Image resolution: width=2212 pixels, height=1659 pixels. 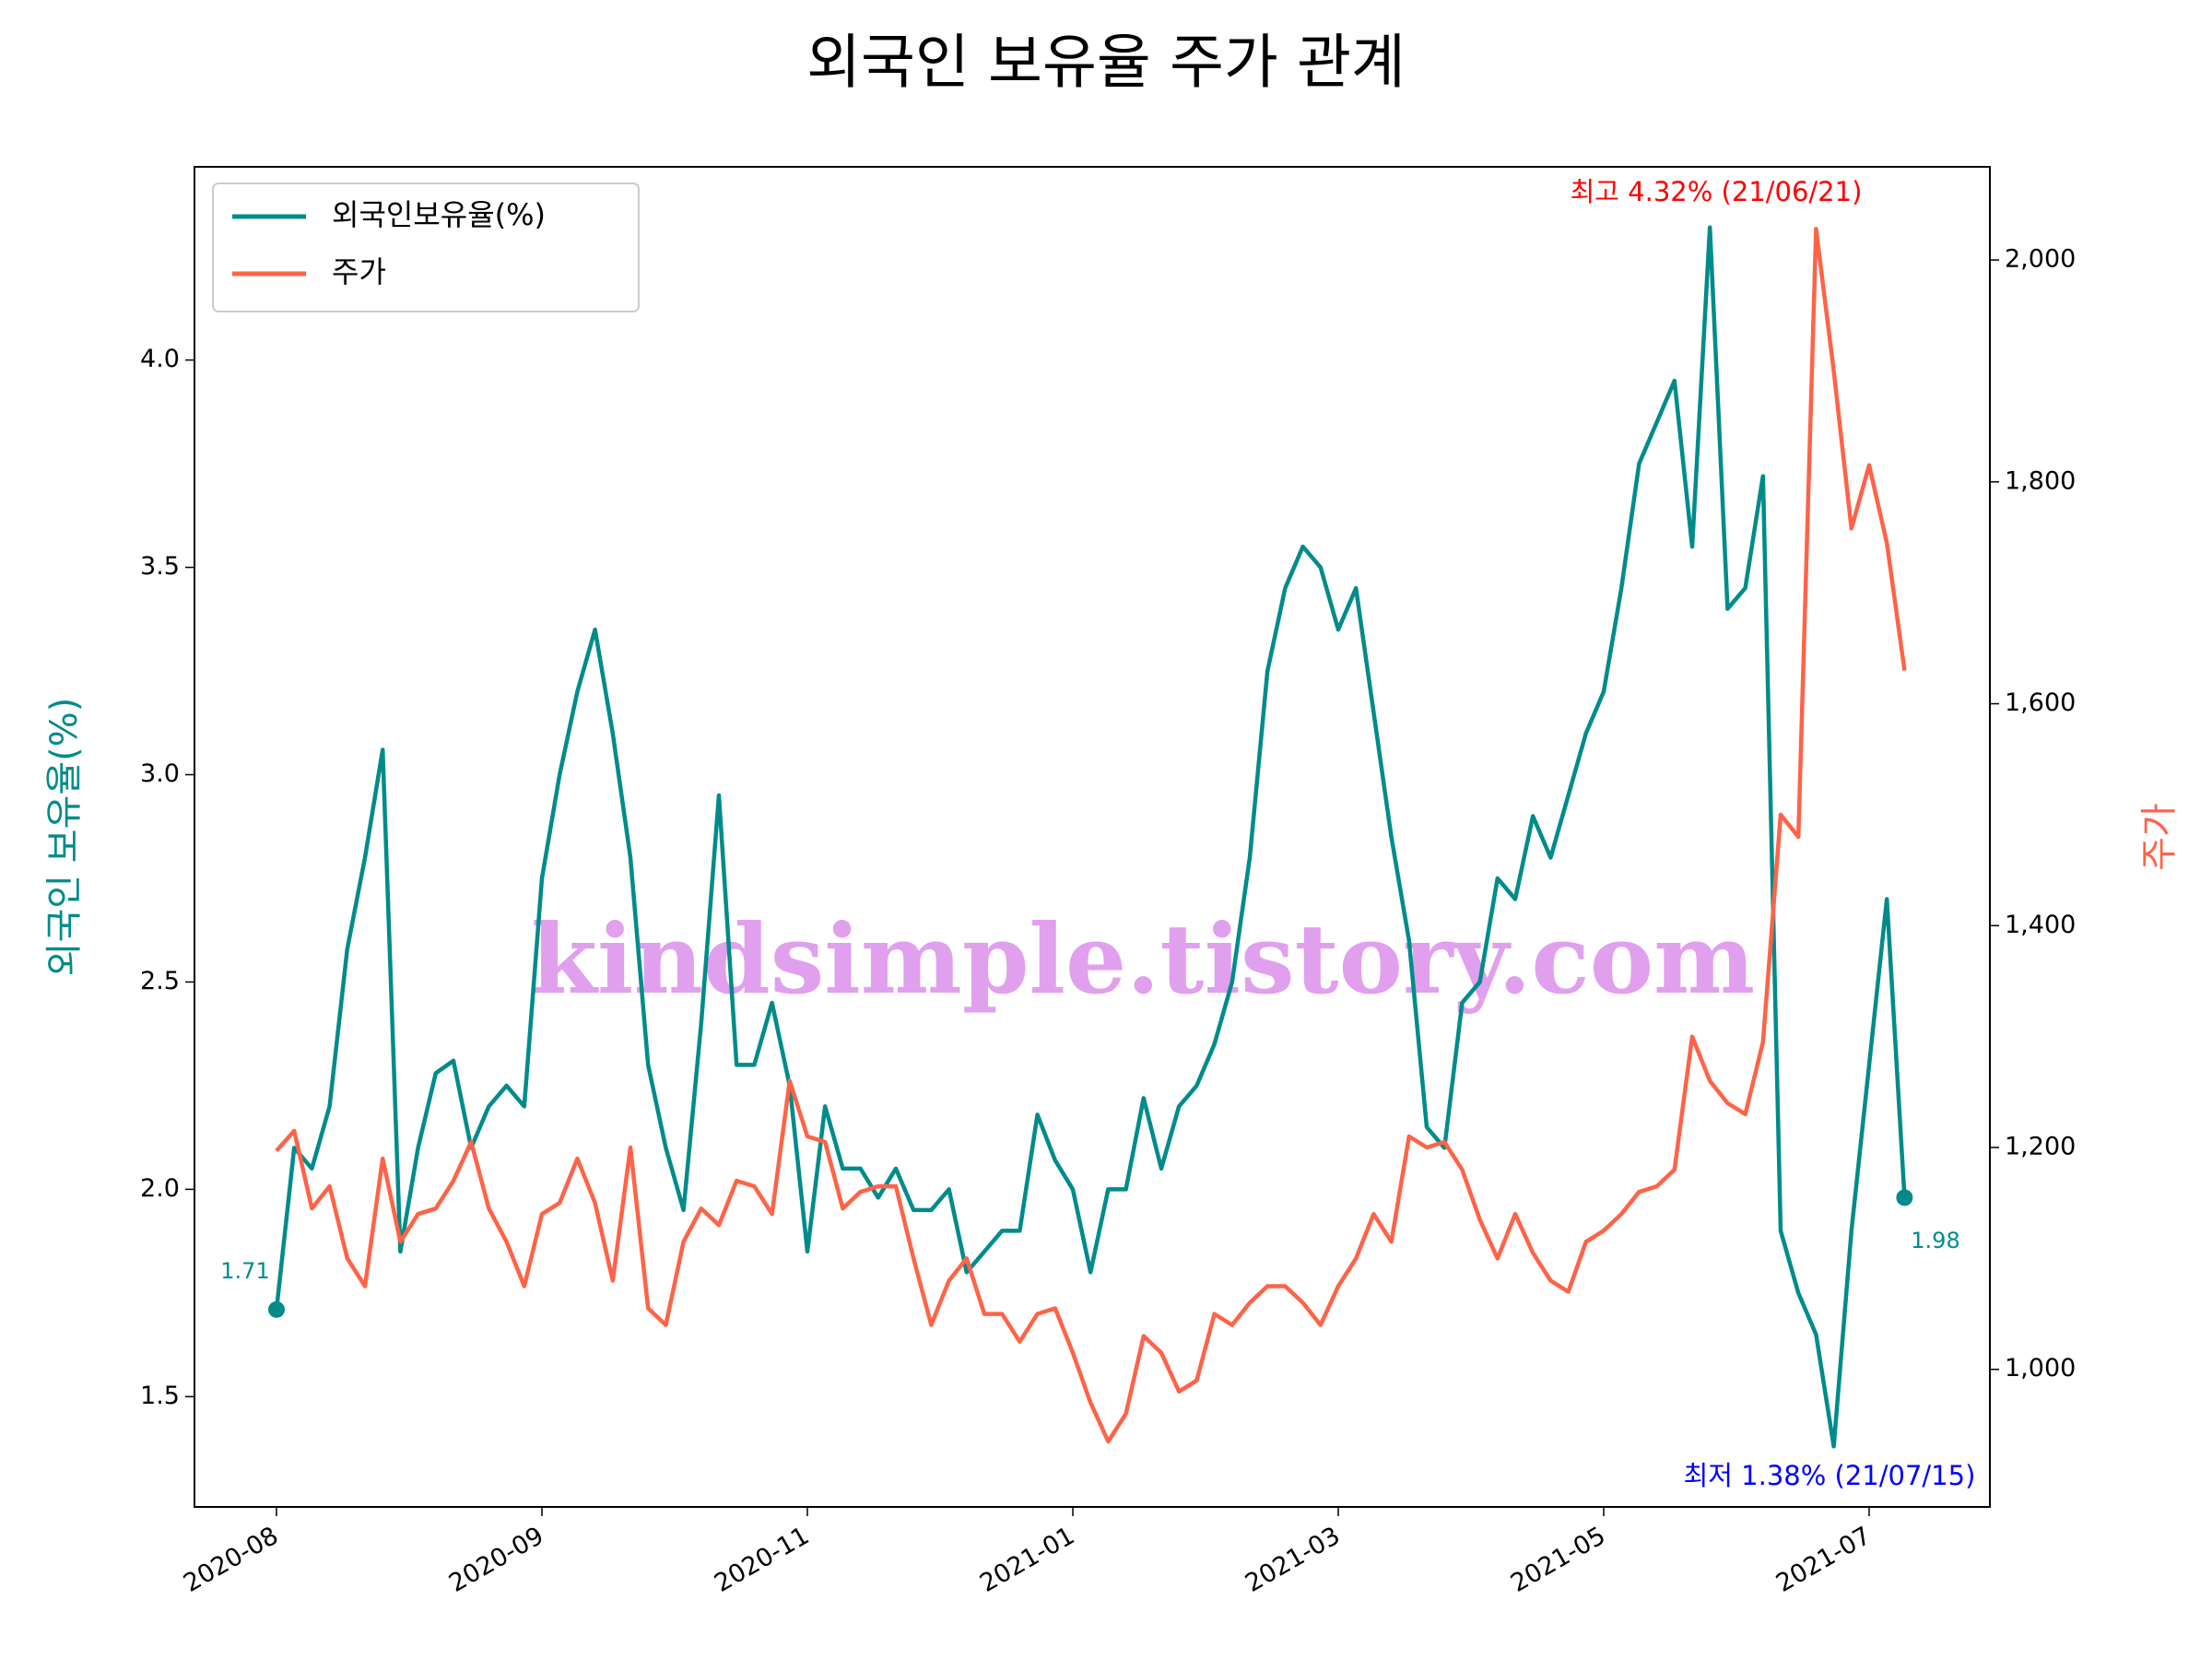 I want to click on annotation: 최저 1.38% (21/07/15), so click(x=1830, y=1475).